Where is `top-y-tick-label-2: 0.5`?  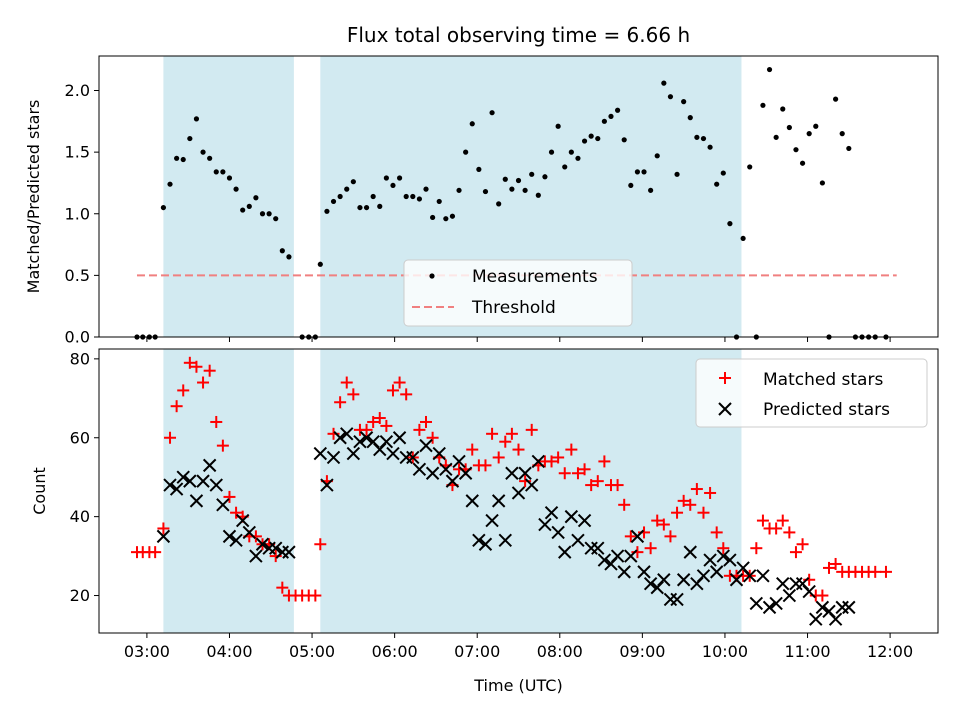
top-y-tick-label-2: 0.5 is located at coordinates (77, 275).